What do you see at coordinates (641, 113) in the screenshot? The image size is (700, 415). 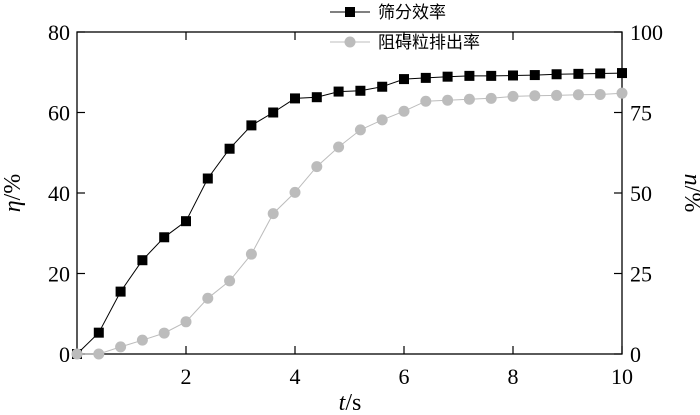 I see `y-right-tick-label: 75` at bounding box center [641, 113].